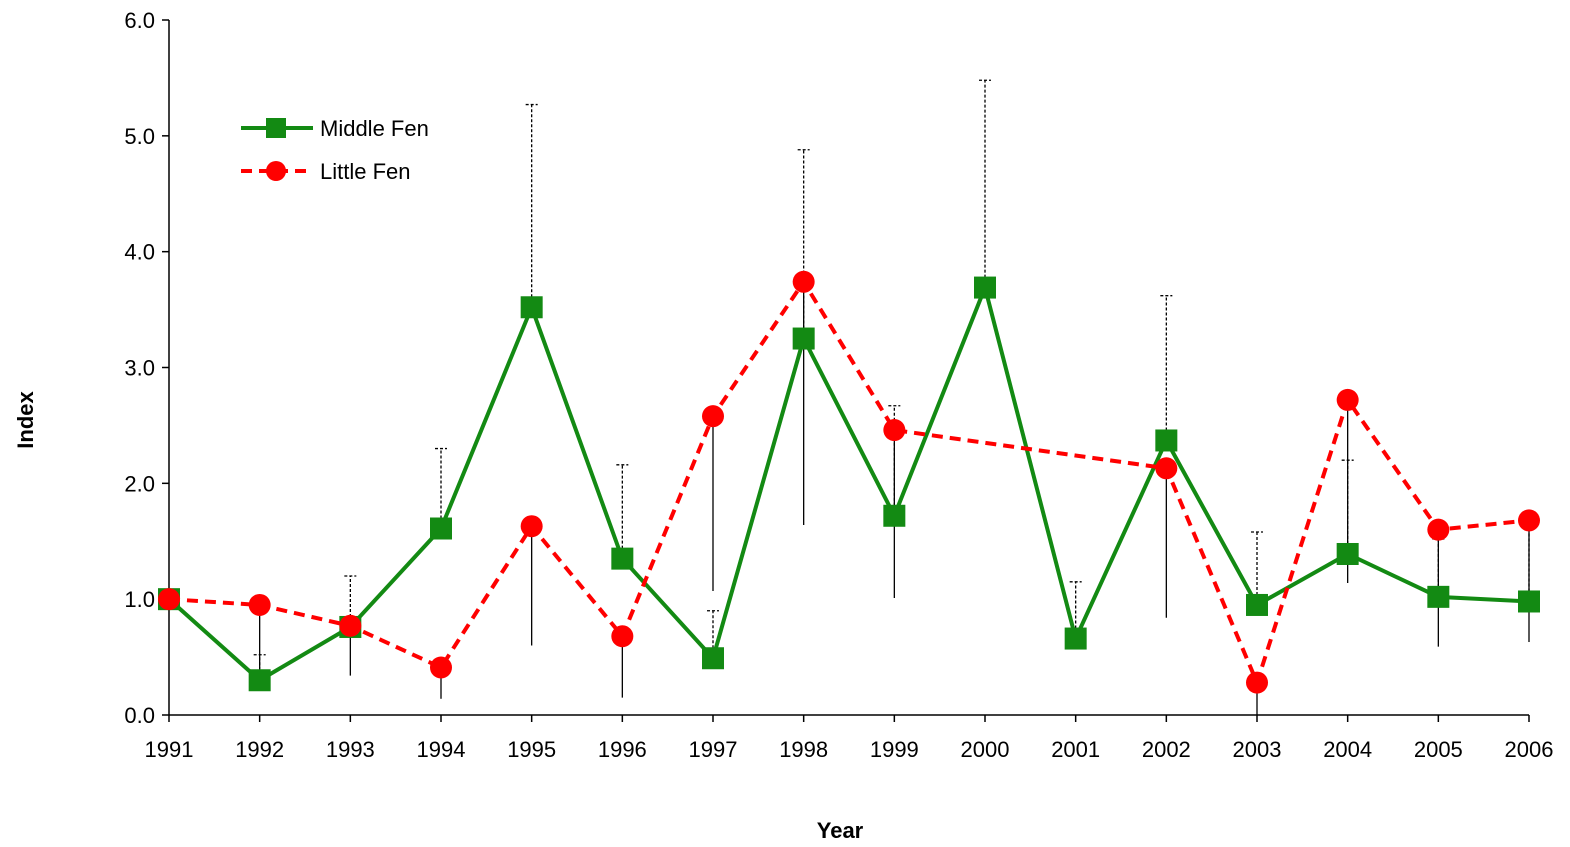  What do you see at coordinates (803, 749) in the screenshot?
I see `x-tick-label: 1998` at bounding box center [803, 749].